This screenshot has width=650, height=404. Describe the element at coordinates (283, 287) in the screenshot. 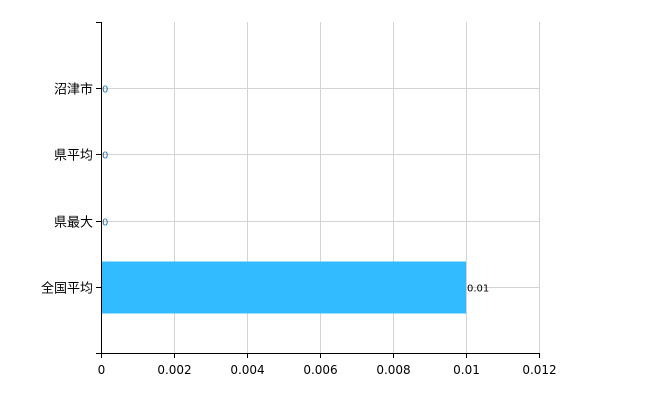

I see `bar` at that location.